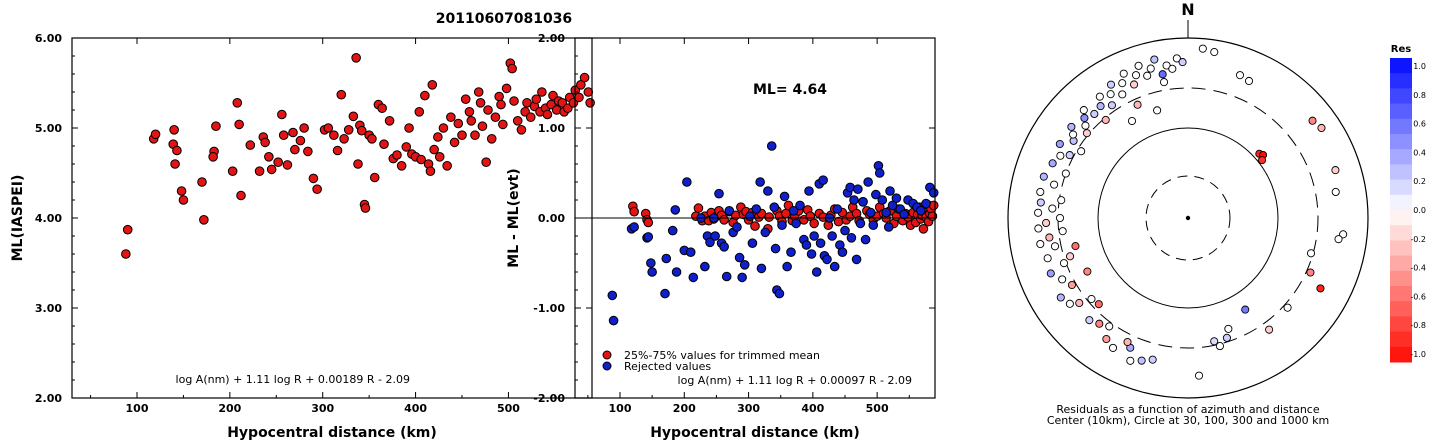 The height and width of the screenshot is (441, 1437). I want to click on colorbar-tick-label: -0.8, so click(1418, 325).